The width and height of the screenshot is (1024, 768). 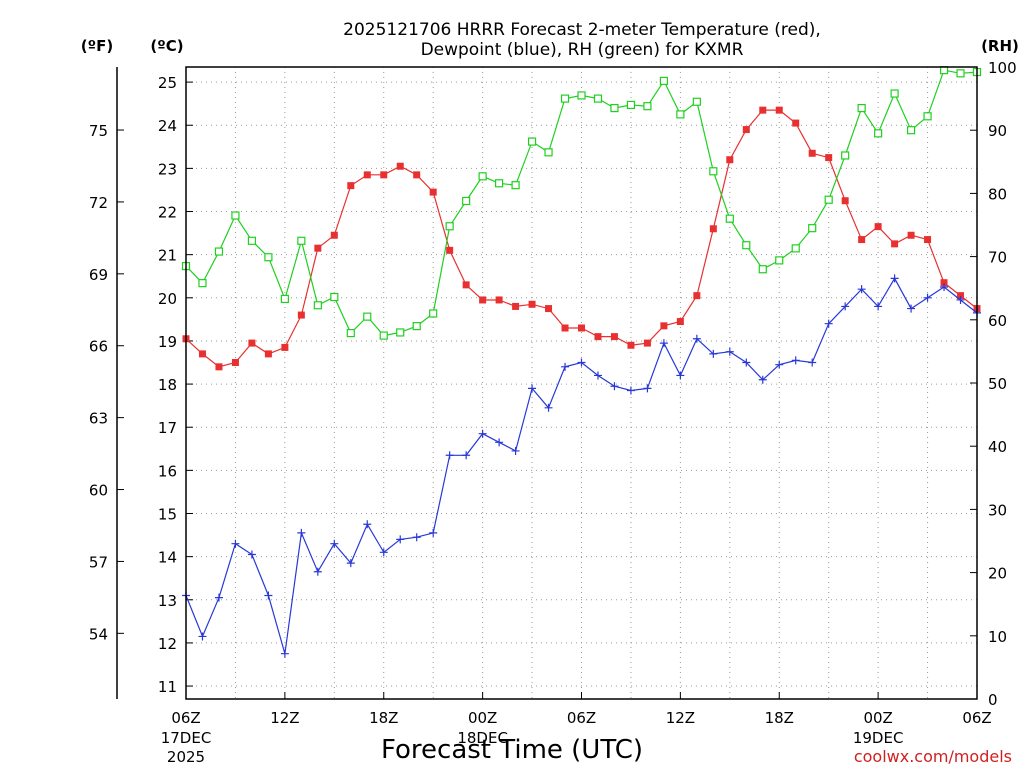 I want to click on fahrenheit-unit-label: (ºF), so click(x=97, y=46).